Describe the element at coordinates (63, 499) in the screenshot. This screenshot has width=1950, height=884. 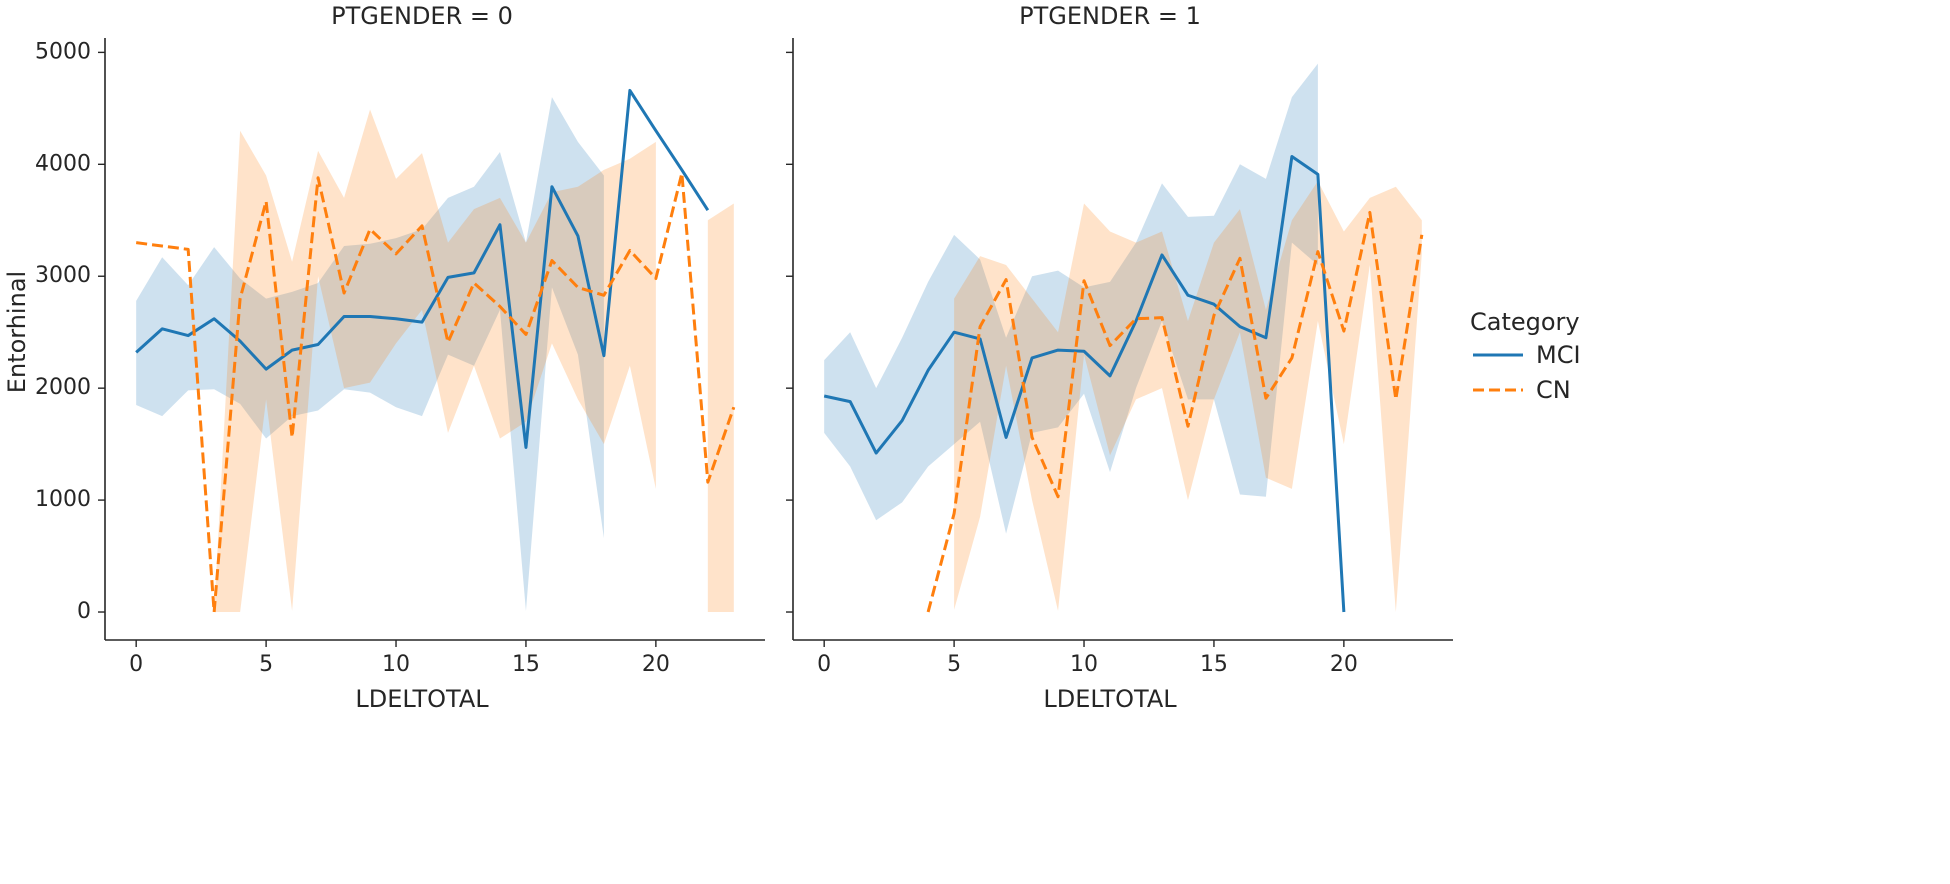
I see `y-tick-label: 1000` at that location.